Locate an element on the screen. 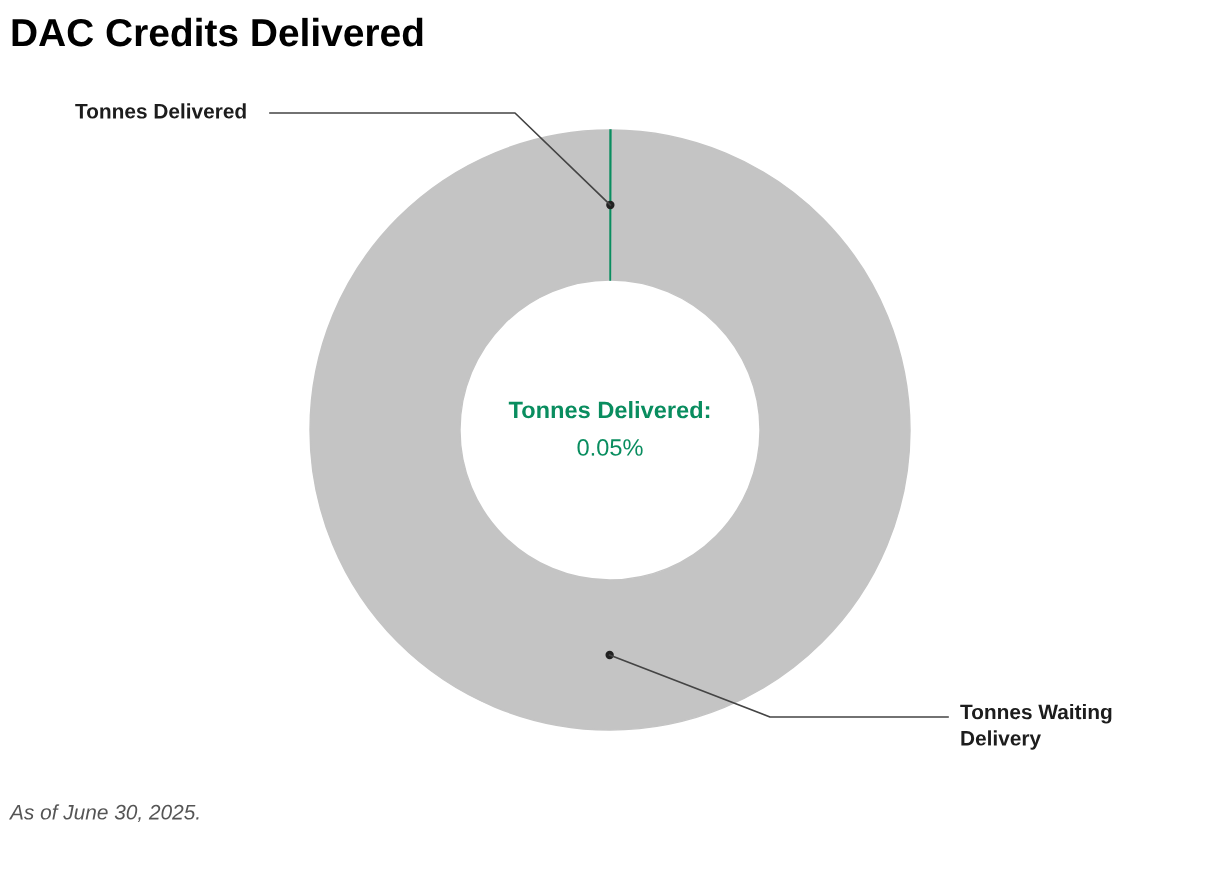 Image resolution: width=1220 pixels, height=874 pixels. chart-title: DAC Credits Delivered is located at coordinates (217, 32).